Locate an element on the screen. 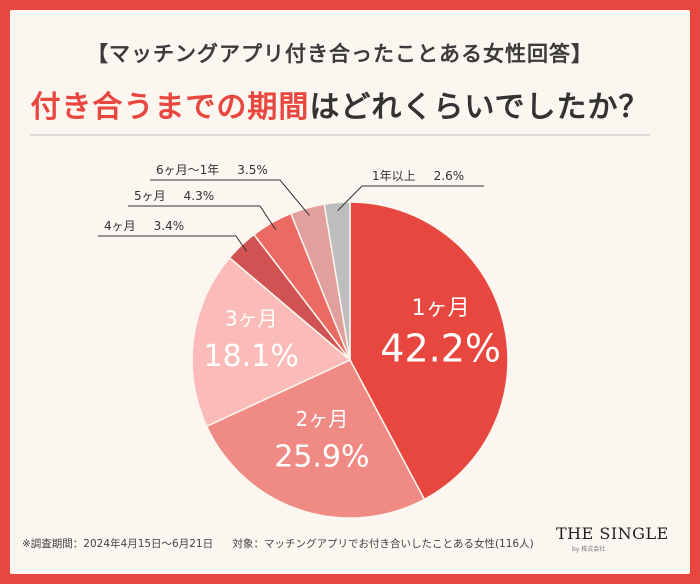 The image size is (700, 584). slice-1-label: 1ヶ月 is located at coordinates (441, 308).